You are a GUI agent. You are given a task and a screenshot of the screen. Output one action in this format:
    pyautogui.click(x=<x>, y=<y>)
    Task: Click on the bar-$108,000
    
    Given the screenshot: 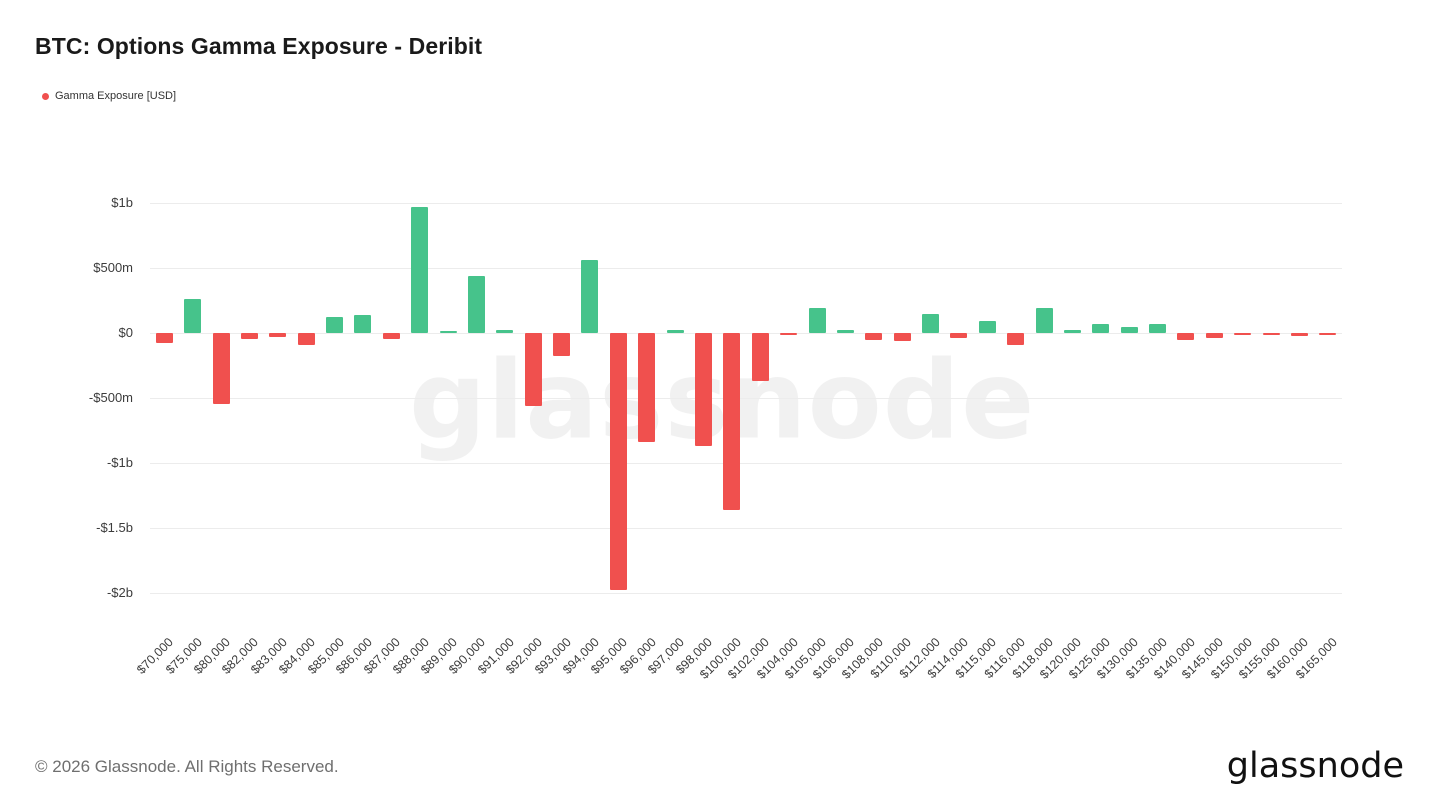 What is the action you would take?
    pyautogui.click(x=874, y=337)
    